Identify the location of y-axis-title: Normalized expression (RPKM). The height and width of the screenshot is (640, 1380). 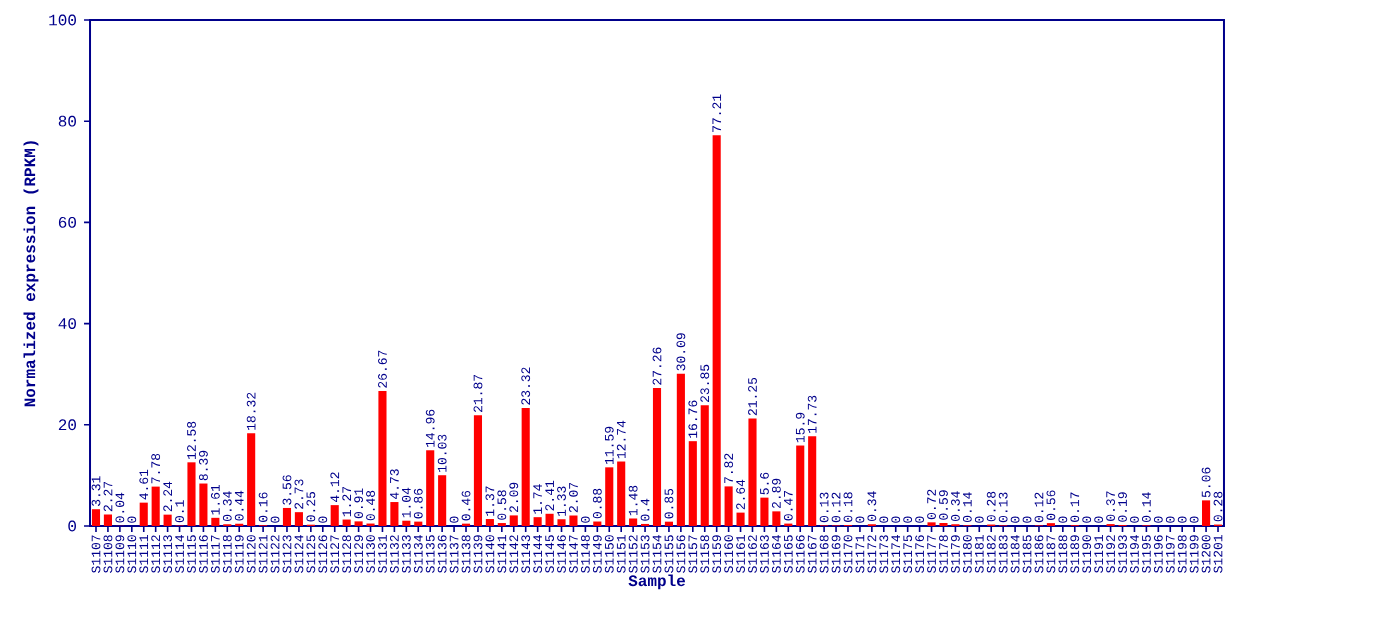
(31, 274).